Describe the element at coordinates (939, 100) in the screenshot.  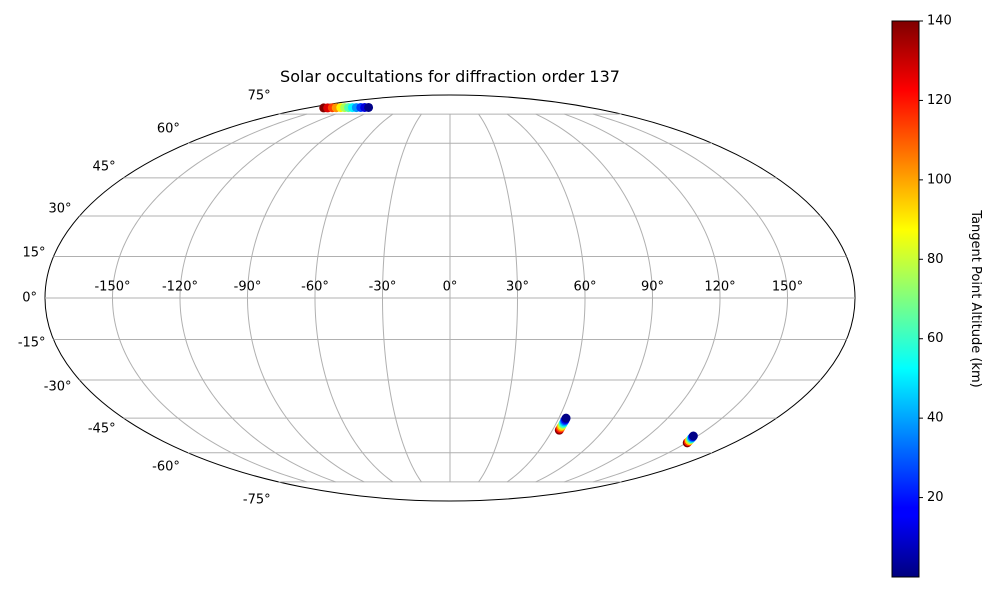
I see `colorbar-tick-label: 120` at that location.